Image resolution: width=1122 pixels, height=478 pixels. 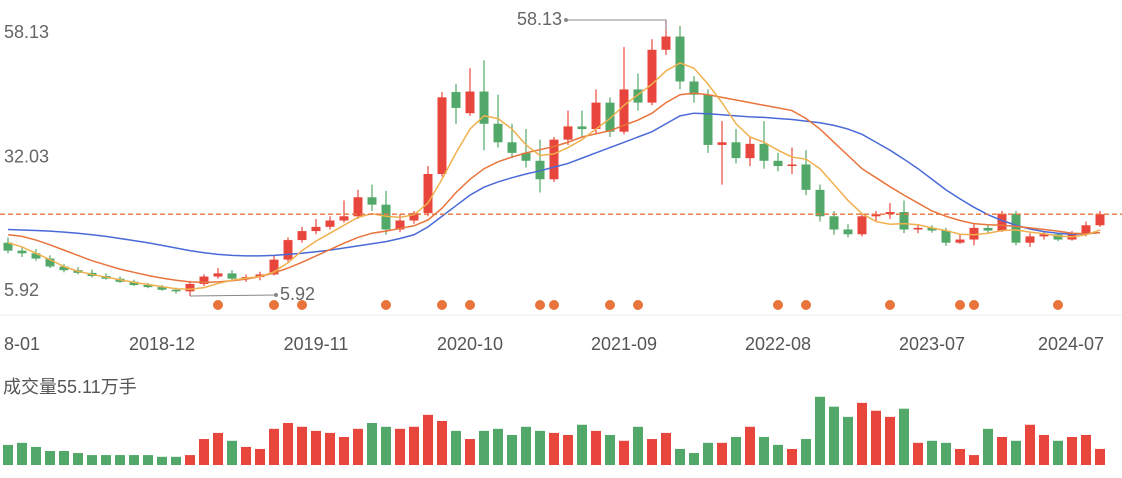 What do you see at coordinates (566, 20) in the screenshot?
I see `max-marker-dot` at bounding box center [566, 20].